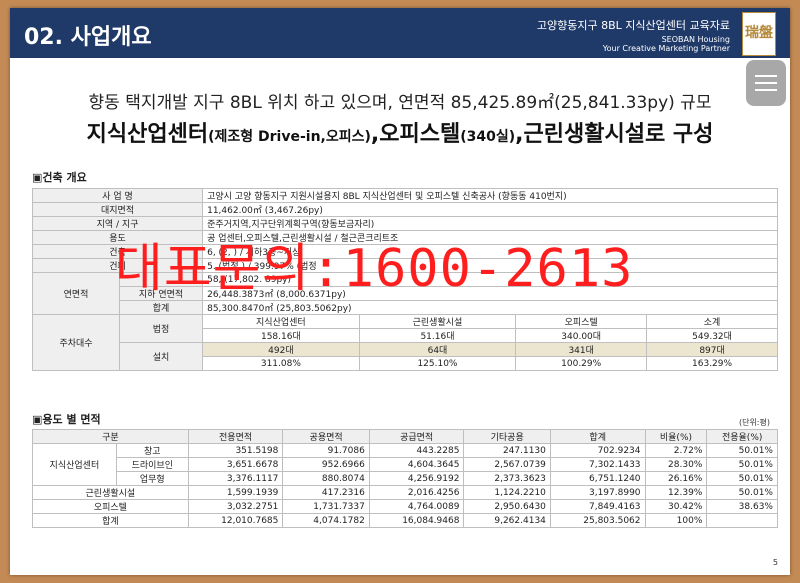 The width and height of the screenshot is (800, 583). Describe the element at coordinates (405, 307) in the screenshot. I see `table-row: 합계 85,300.8470㎡ (25,803.5062py)` at that location.